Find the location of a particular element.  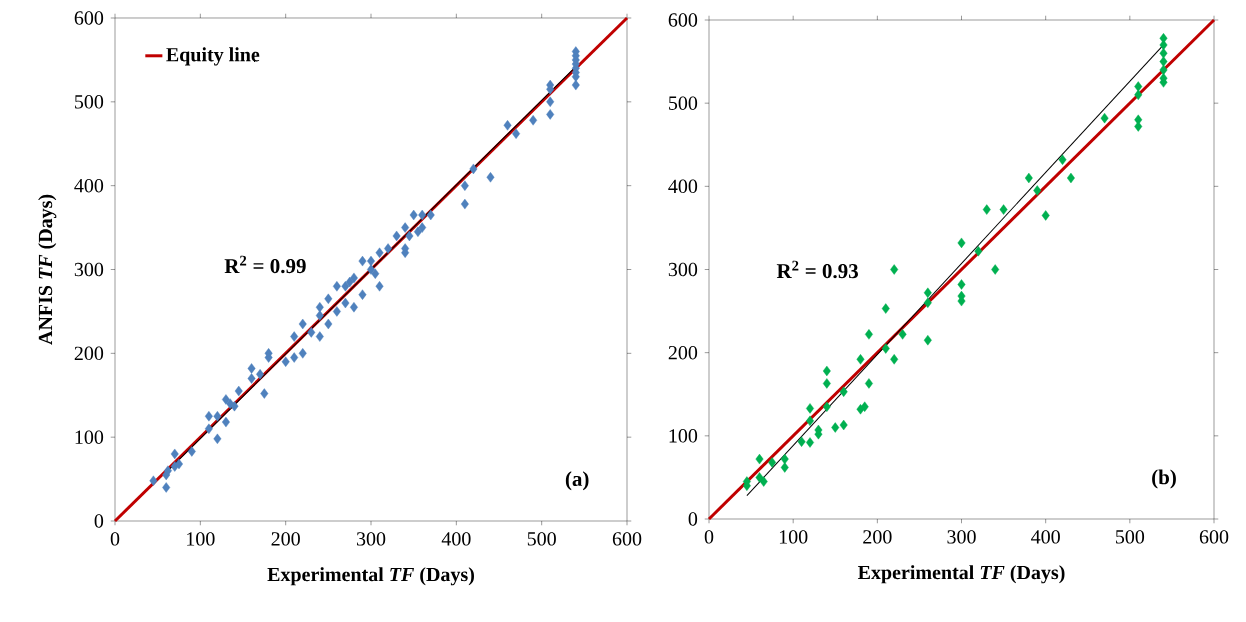

annotation: R$^{2}$ = 0.99 is located at coordinates (265, 264).